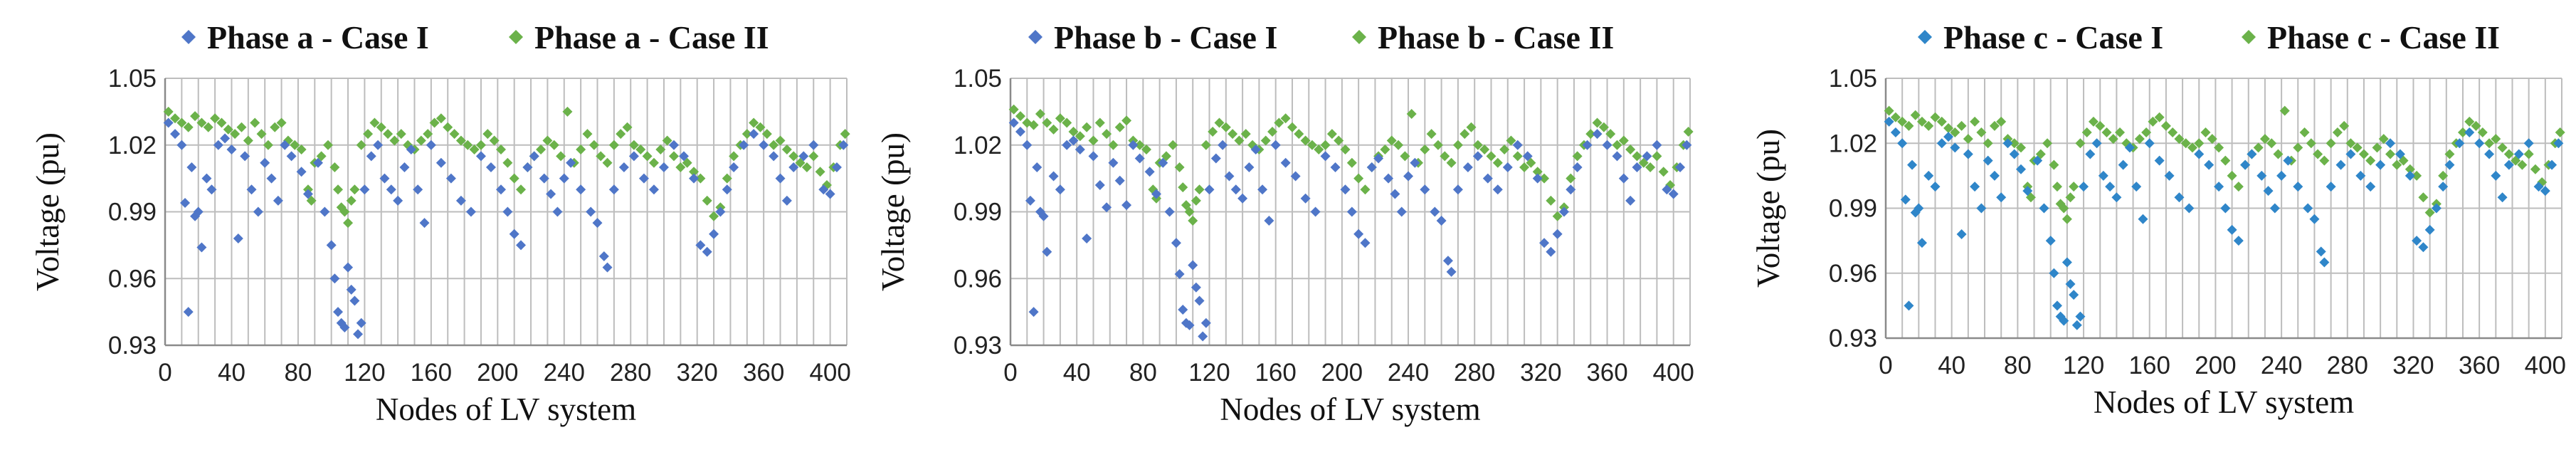 This screenshot has width=2576, height=467. I want to click on x-tick-label: 360, so click(763, 373).